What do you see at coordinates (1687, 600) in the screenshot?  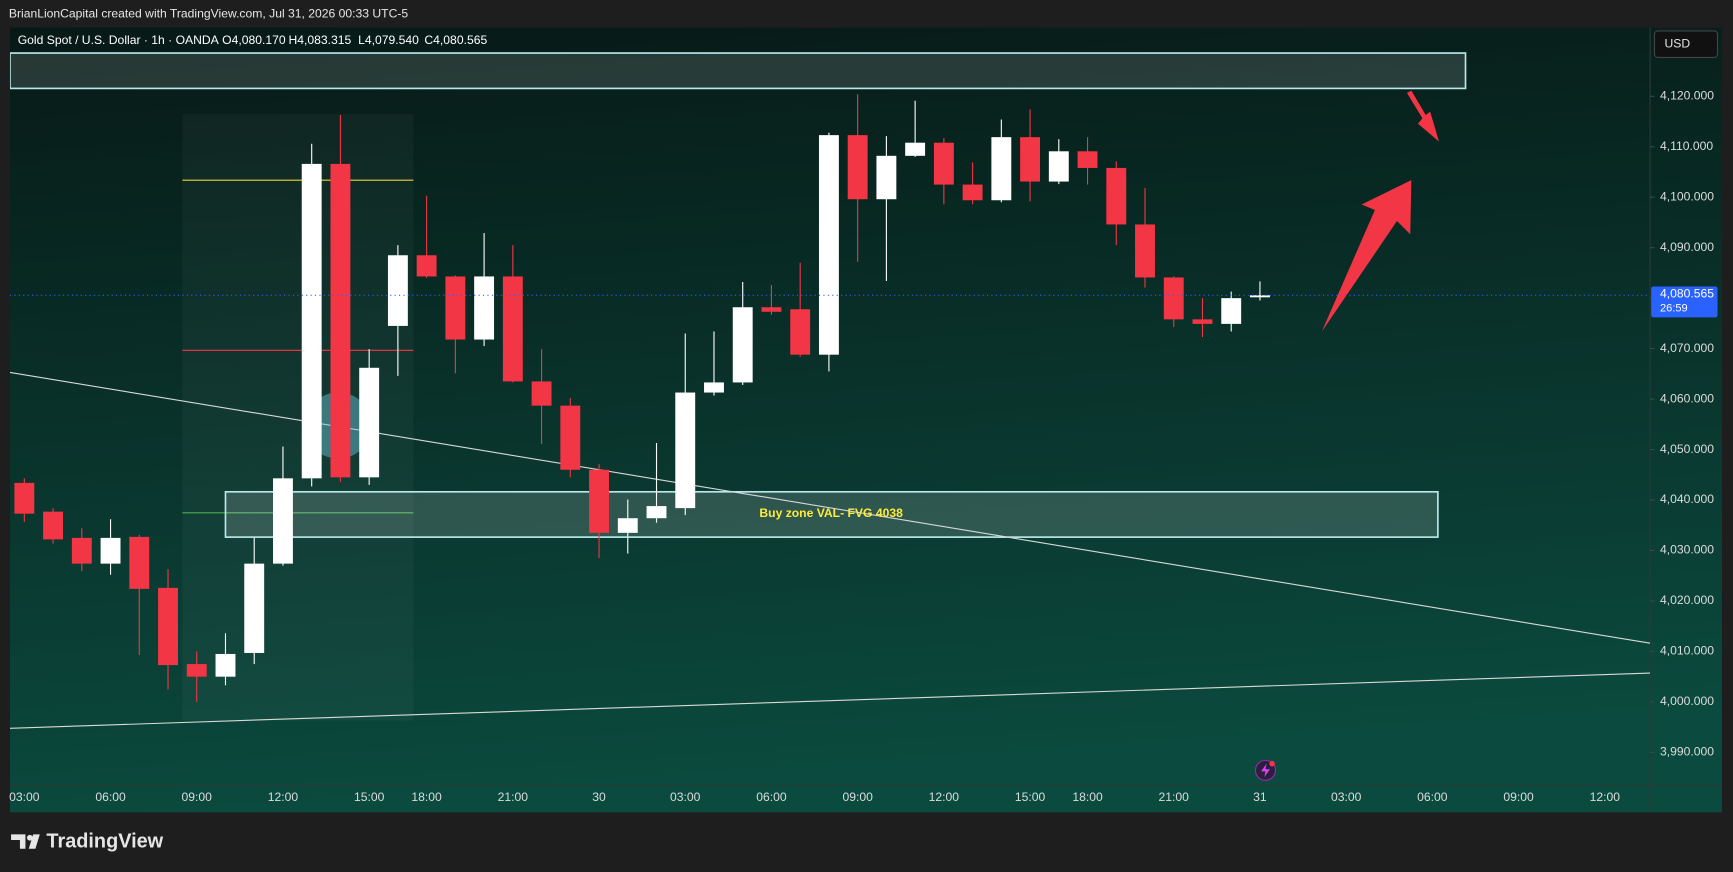 I see `y-tick-label: 4,020.000` at bounding box center [1687, 600].